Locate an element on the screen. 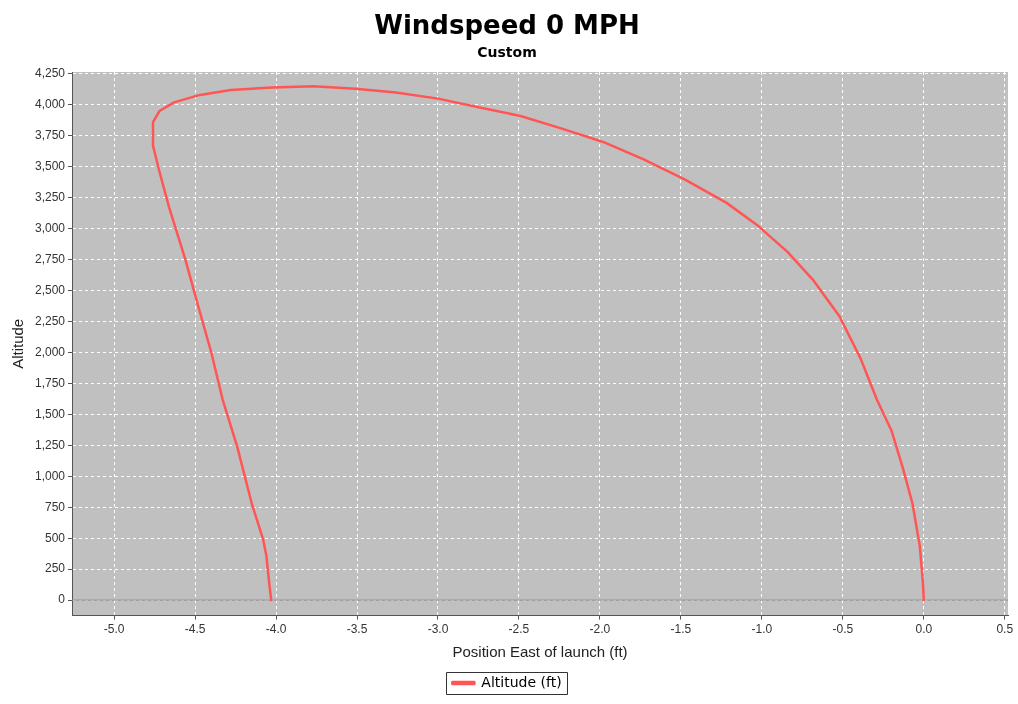  chart-subtitle: Custom is located at coordinates (507, 52).